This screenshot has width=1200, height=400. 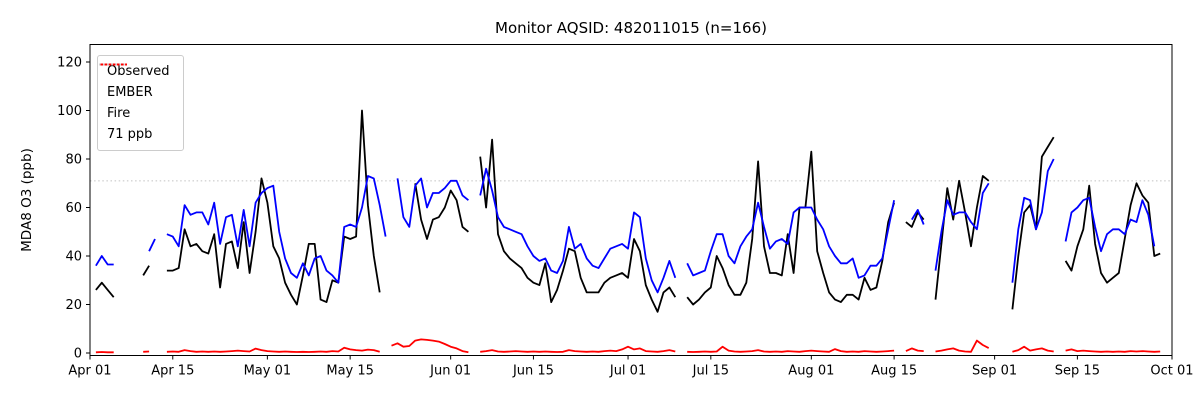 What do you see at coordinates (1171, 371) in the screenshot?
I see `x-tick-label: Oct 01` at bounding box center [1171, 371].